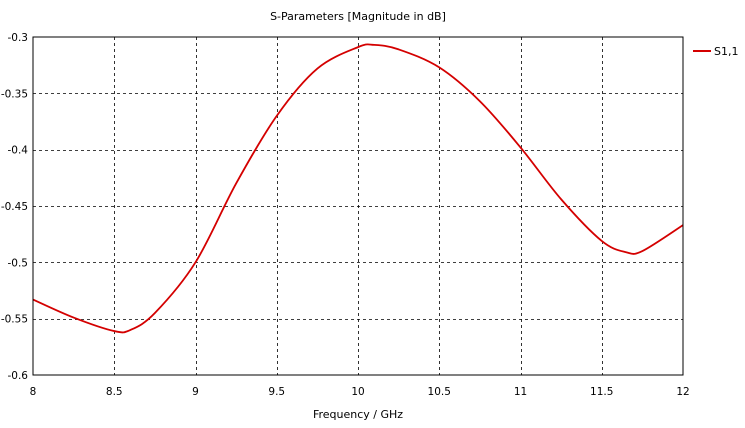 The width and height of the screenshot is (745, 428). What do you see at coordinates (33, 392) in the screenshot?
I see `x-tick-label: 8` at bounding box center [33, 392].